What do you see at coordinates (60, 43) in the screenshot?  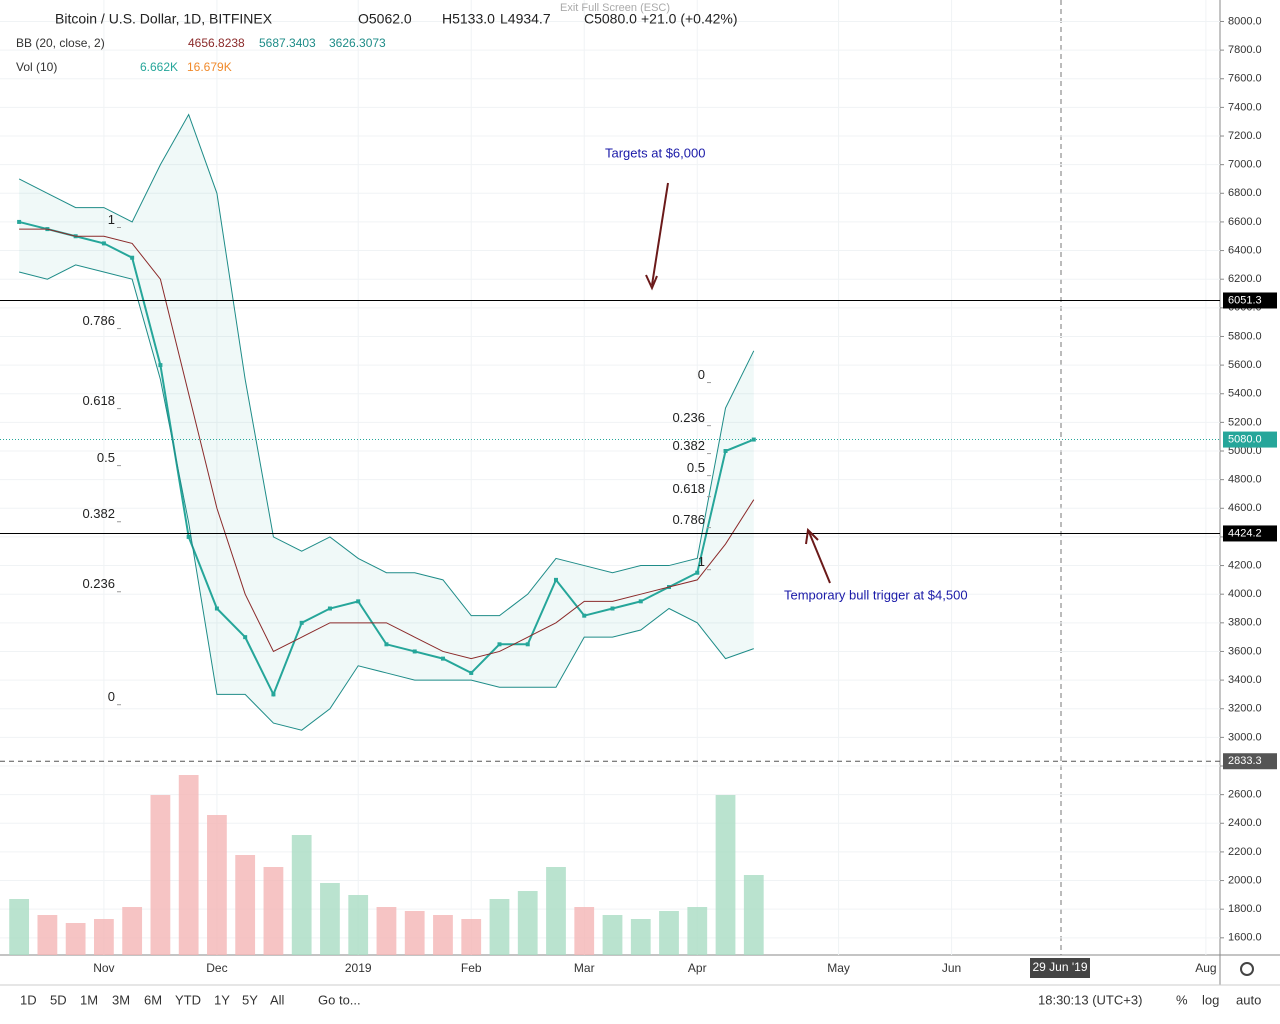 I see `bb-name: BB (20, close, 2)` at bounding box center [60, 43].